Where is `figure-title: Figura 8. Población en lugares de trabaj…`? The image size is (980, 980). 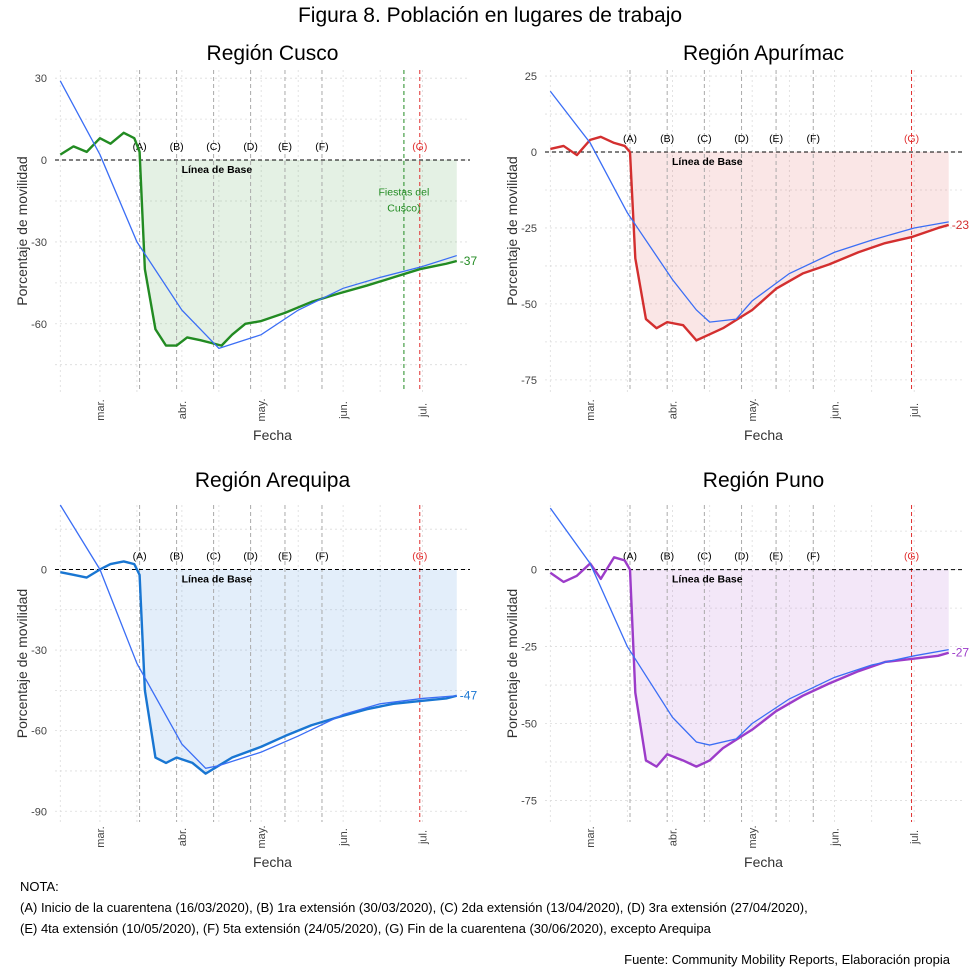
figure-title: Figura 8. Población en lugares de trabaj… is located at coordinates (490, 15).